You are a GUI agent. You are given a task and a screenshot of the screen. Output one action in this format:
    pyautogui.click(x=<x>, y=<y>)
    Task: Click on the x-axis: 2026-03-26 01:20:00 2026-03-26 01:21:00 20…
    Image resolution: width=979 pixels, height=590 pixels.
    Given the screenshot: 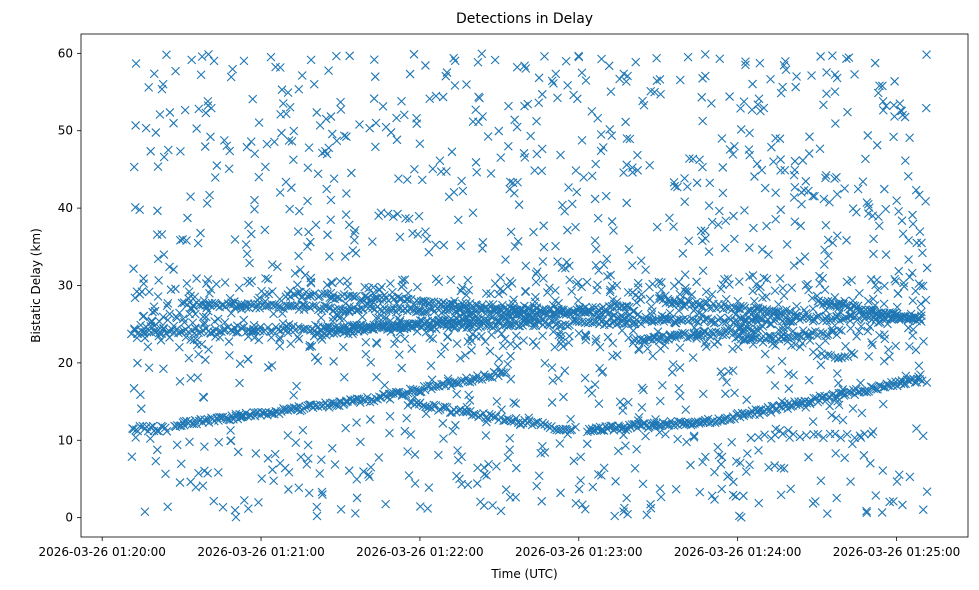 What is the action you would take?
    pyautogui.click(x=499, y=548)
    